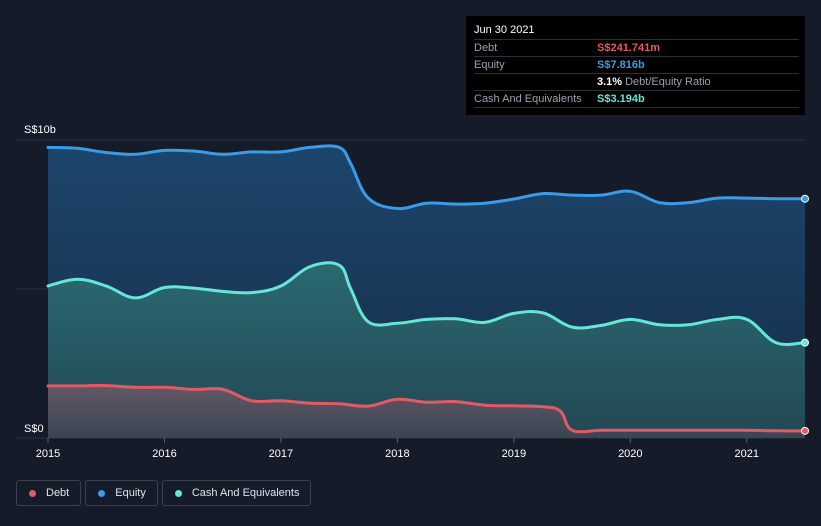  I want to click on line-debt, so click(426, 409).